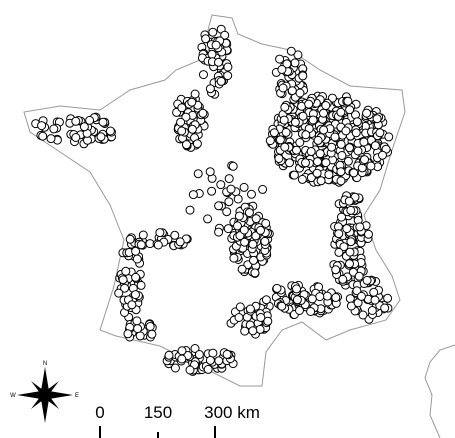 The height and width of the screenshot is (438, 455). What do you see at coordinates (45, 364) in the screenshot?
I see `compass-north: N` at bounding box center [45, 364].